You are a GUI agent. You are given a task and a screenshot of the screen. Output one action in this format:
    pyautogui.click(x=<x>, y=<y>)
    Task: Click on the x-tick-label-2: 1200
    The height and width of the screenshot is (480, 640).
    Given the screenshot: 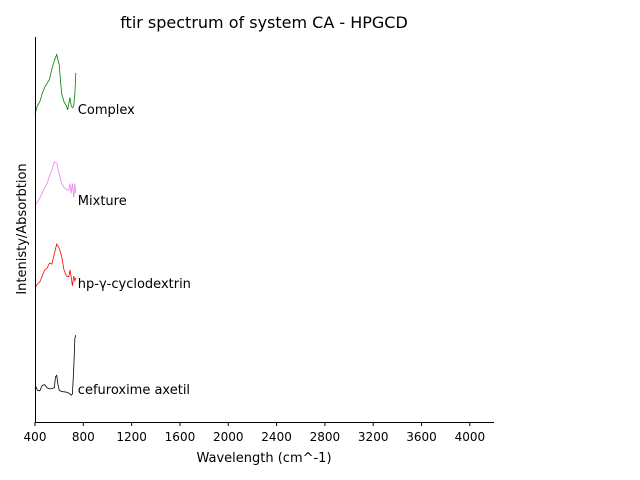 What is the action you would take?
    pyautogui.click(x=131, y=437)
    